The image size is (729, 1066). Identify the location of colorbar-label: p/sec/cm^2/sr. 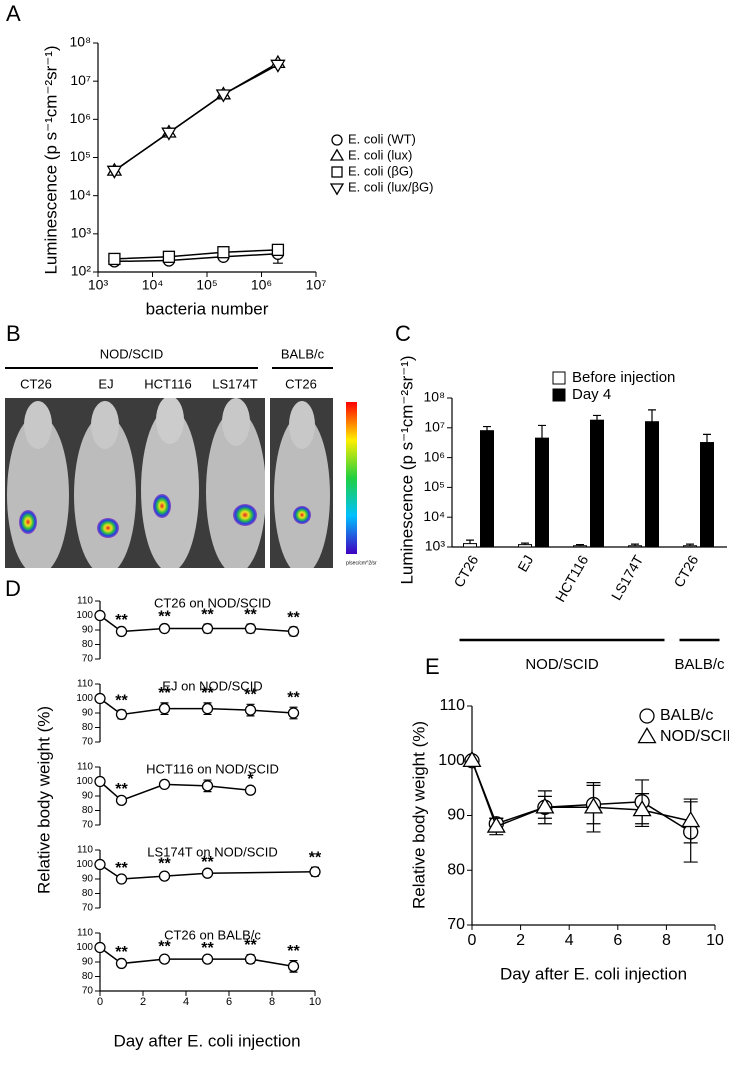
(361, 563).